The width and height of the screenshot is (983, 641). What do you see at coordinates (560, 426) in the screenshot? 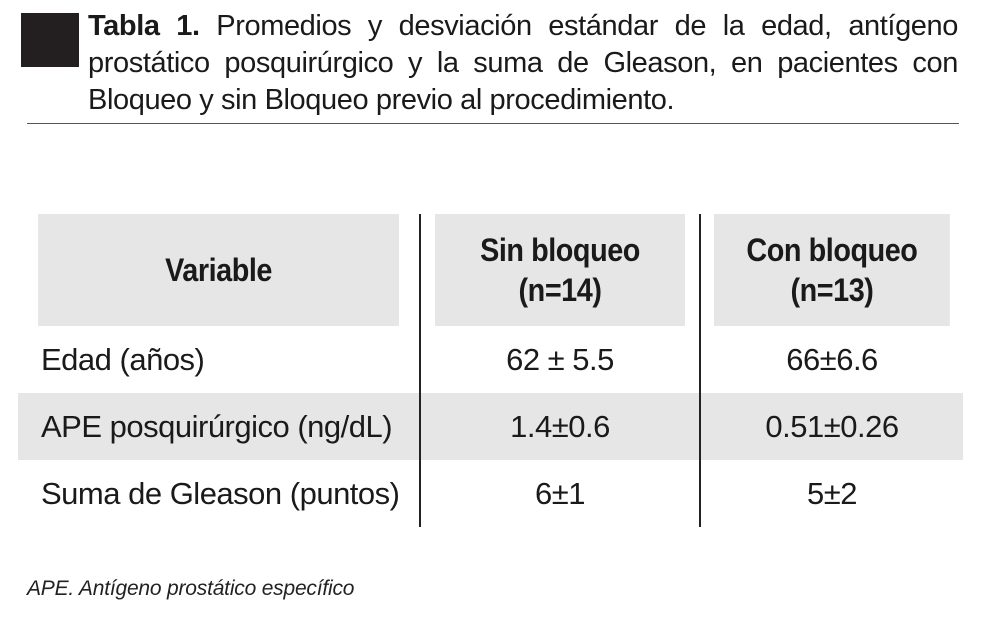
I see `cell-sin-bloqueo: 1.4±0.6` at bounding box center [560, 426].